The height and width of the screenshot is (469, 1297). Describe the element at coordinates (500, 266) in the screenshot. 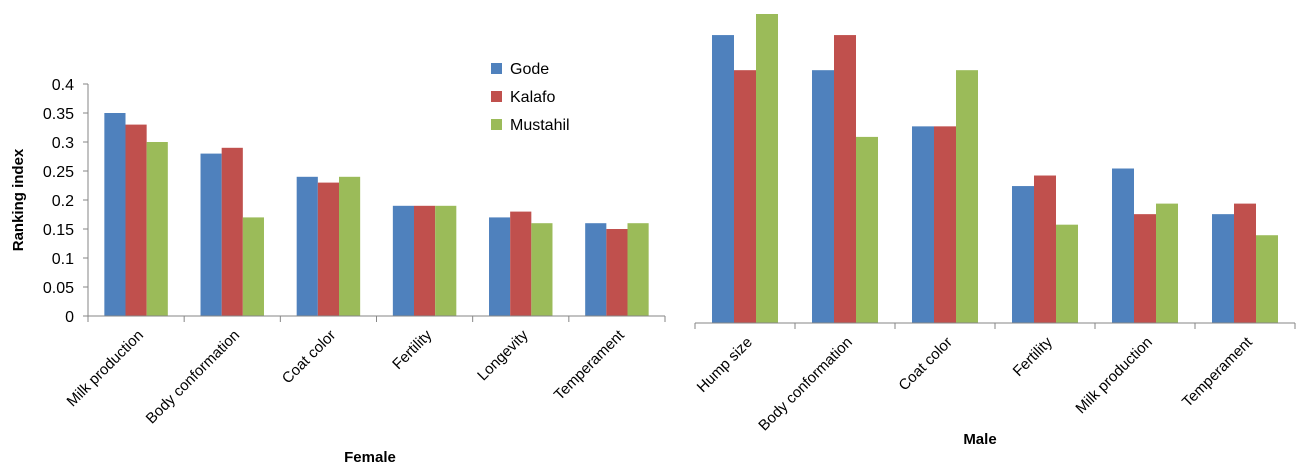

I see `female-bar-gode-longevity` at that location.